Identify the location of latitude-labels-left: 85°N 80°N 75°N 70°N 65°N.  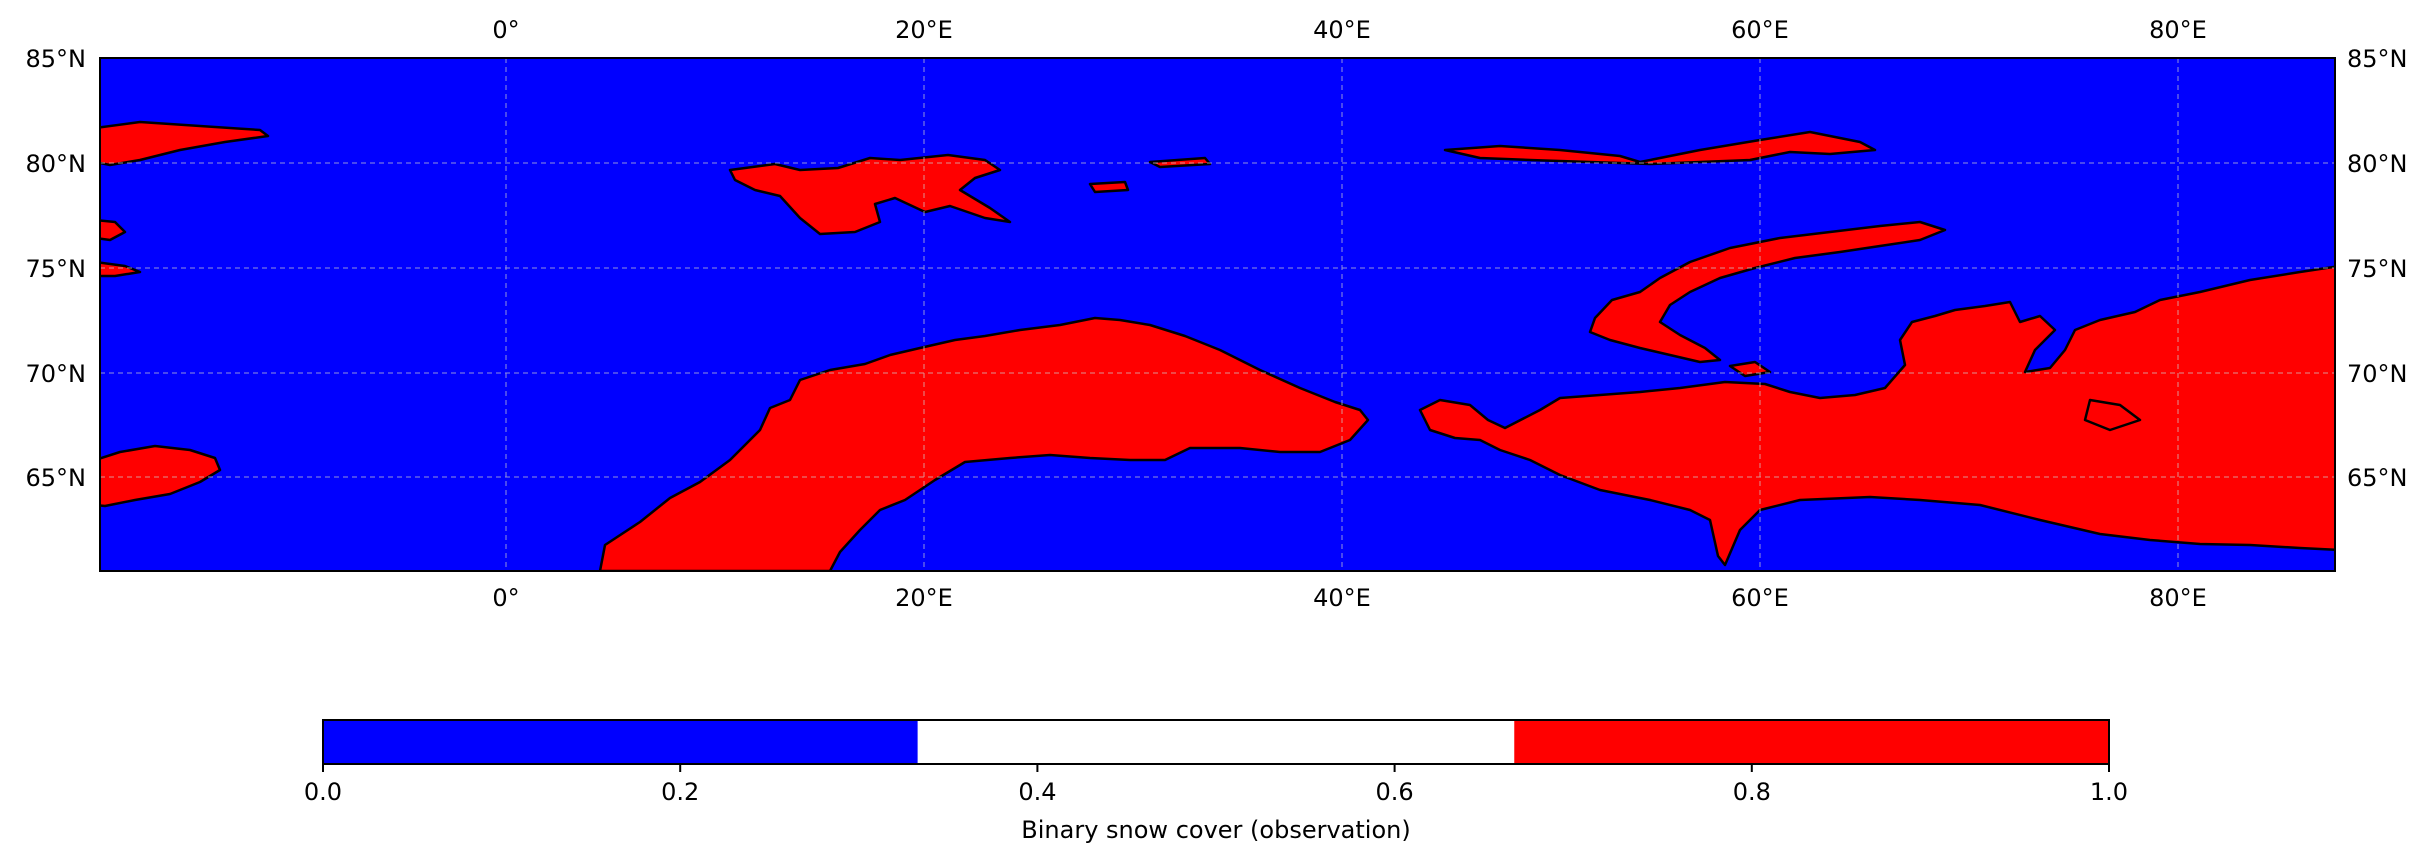
(56, 268).